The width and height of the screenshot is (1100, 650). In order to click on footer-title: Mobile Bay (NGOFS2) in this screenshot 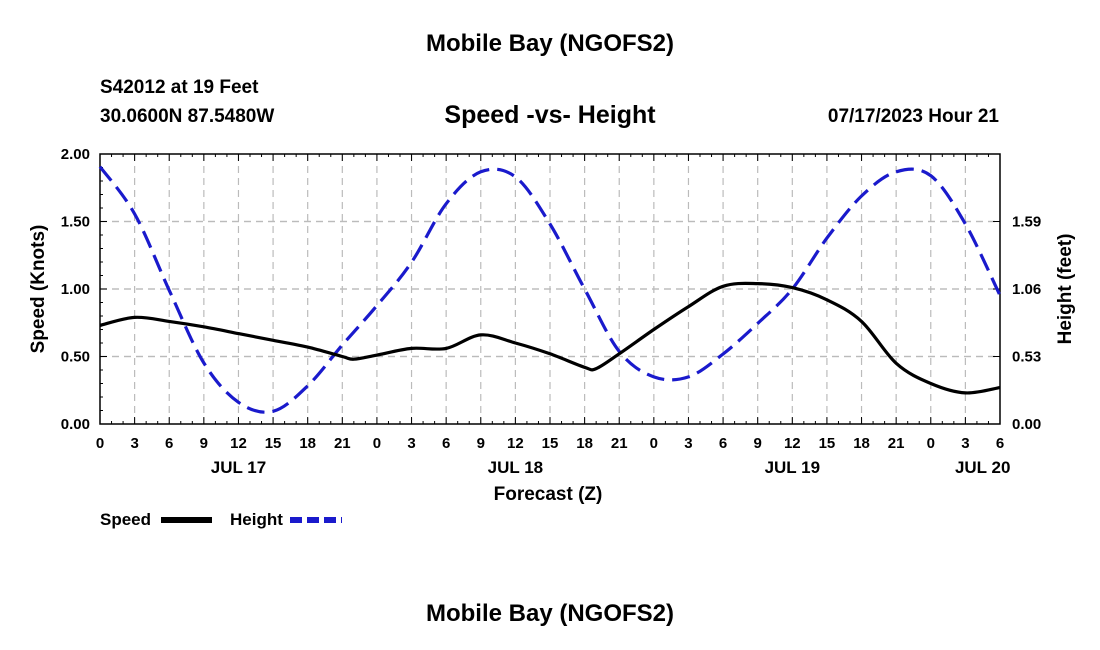, I will do `click(550, 613)`.